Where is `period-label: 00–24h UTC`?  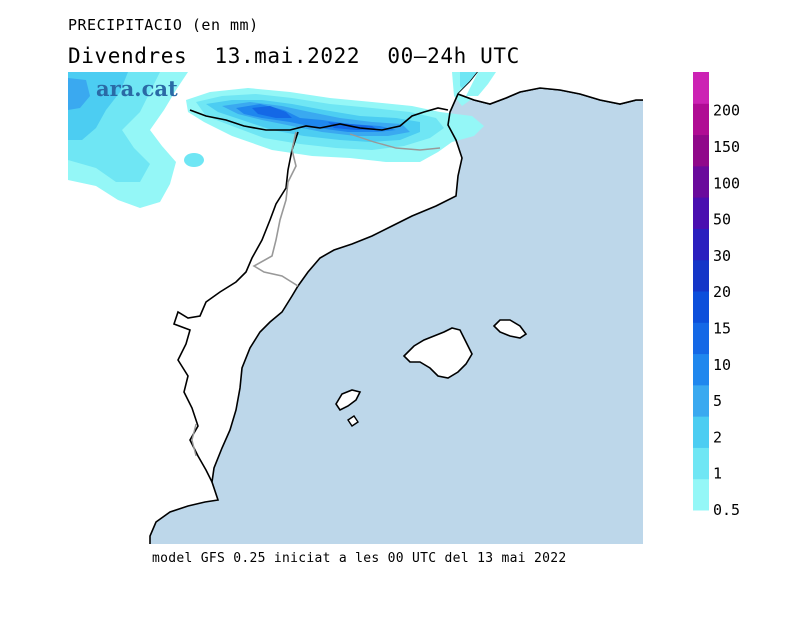
period-label: 00–24h UTC is located at coordinates (453, 56).